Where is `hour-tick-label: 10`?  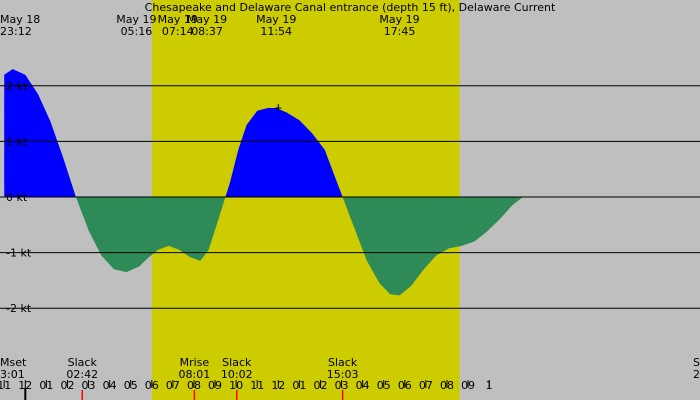 hour-tick-label: 10 is located at coordinates (236, 385).